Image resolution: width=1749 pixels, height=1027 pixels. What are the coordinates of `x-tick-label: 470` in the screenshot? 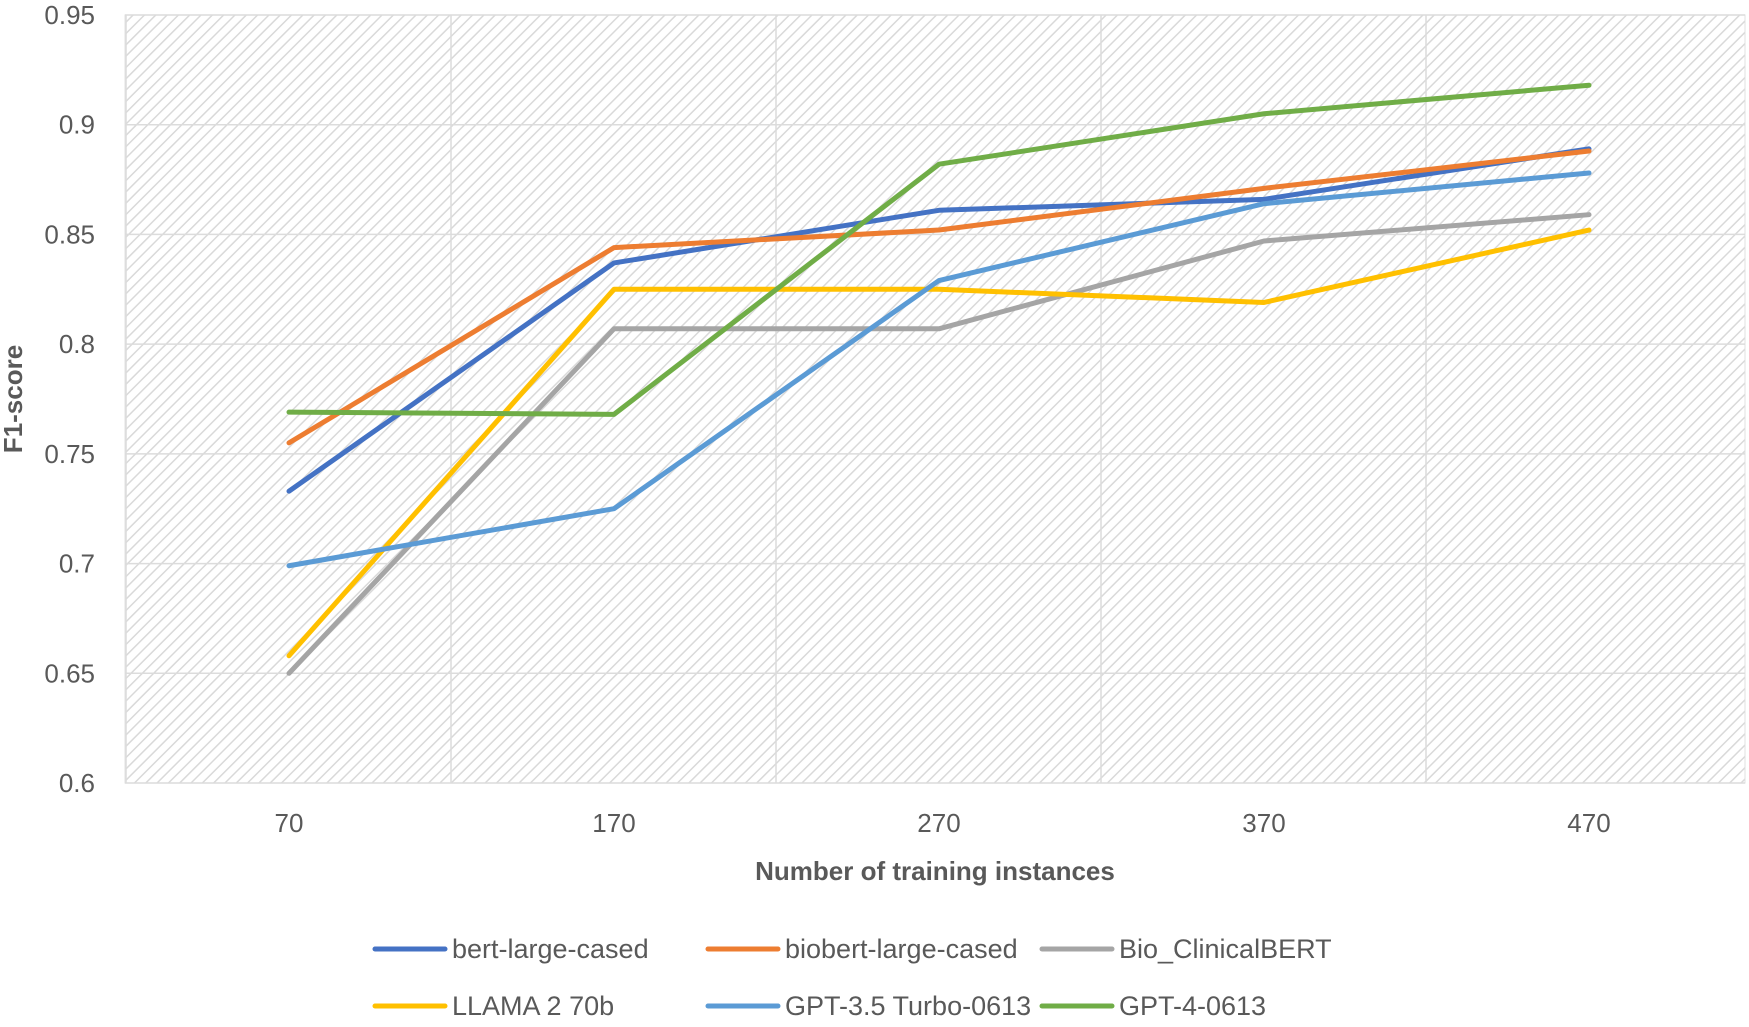 It's located at (1588, 823).